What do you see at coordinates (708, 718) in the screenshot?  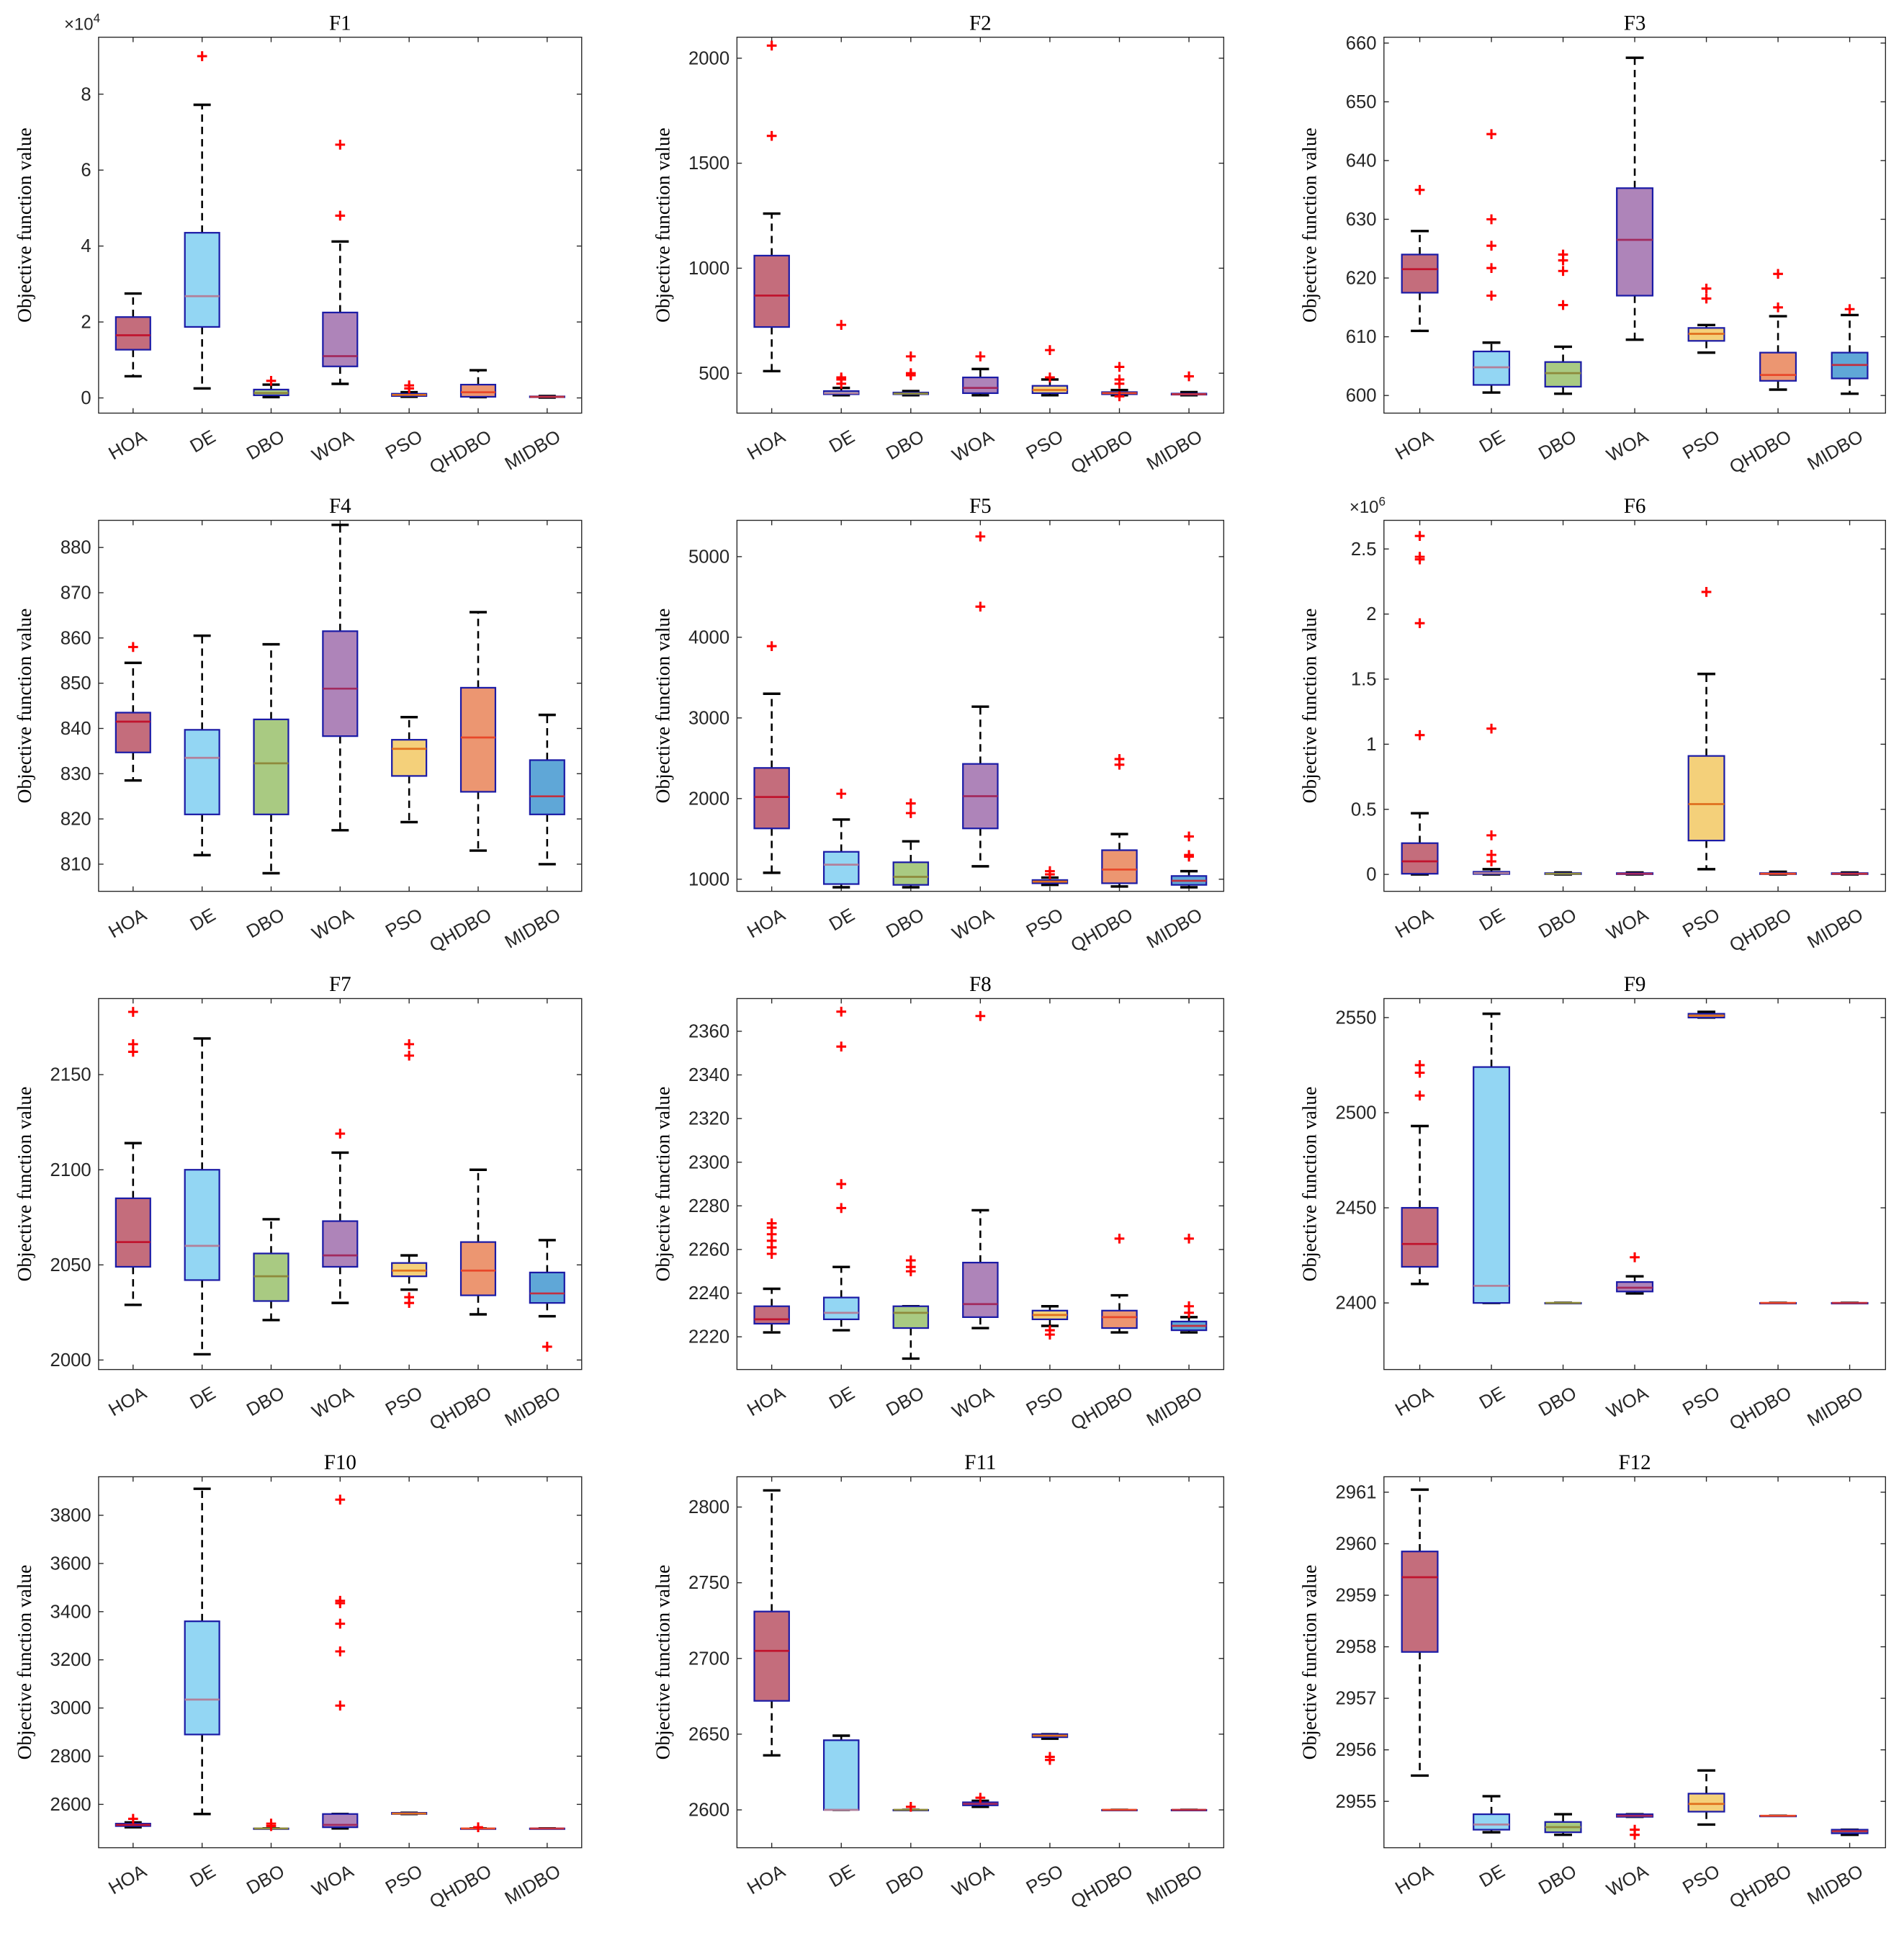 I see `ytick-label: 3000` at bounding box center [708, 718].